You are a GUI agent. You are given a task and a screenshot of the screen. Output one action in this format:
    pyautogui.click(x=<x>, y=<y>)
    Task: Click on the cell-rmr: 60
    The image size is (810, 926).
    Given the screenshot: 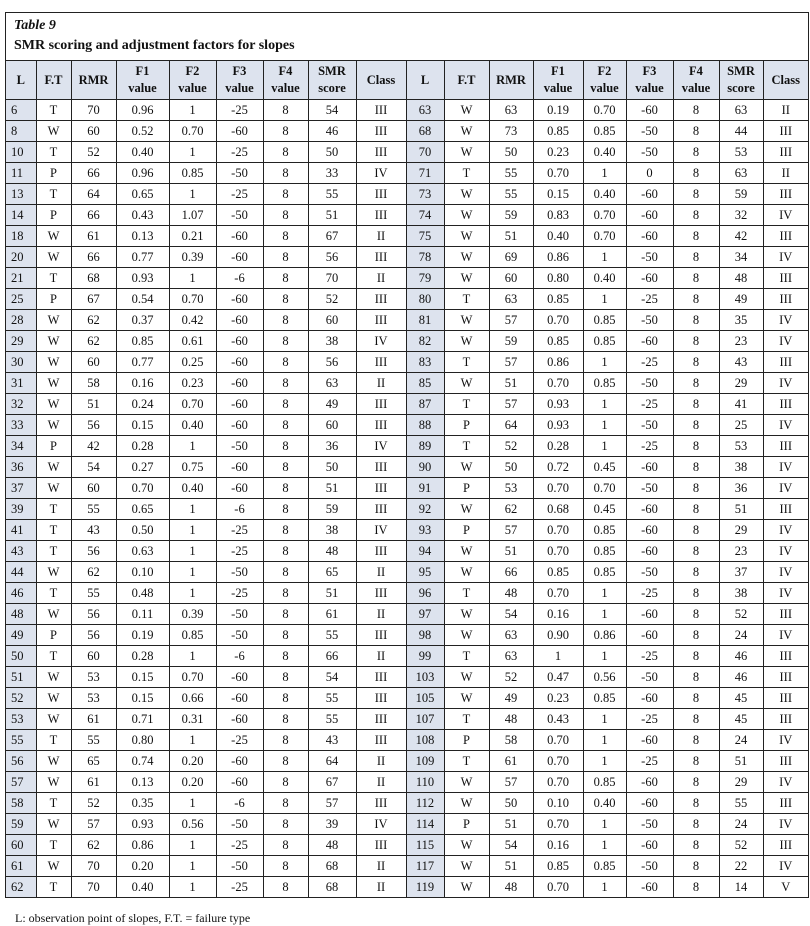 What is the action you would take?
    pyautogui.click(x=93, y=488)
    